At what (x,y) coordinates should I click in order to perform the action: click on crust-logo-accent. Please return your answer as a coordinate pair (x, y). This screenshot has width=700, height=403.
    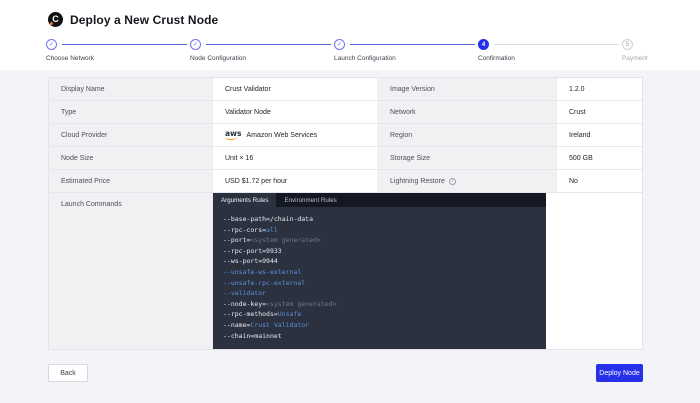
    Looking at the image, I should click on (51, 23).